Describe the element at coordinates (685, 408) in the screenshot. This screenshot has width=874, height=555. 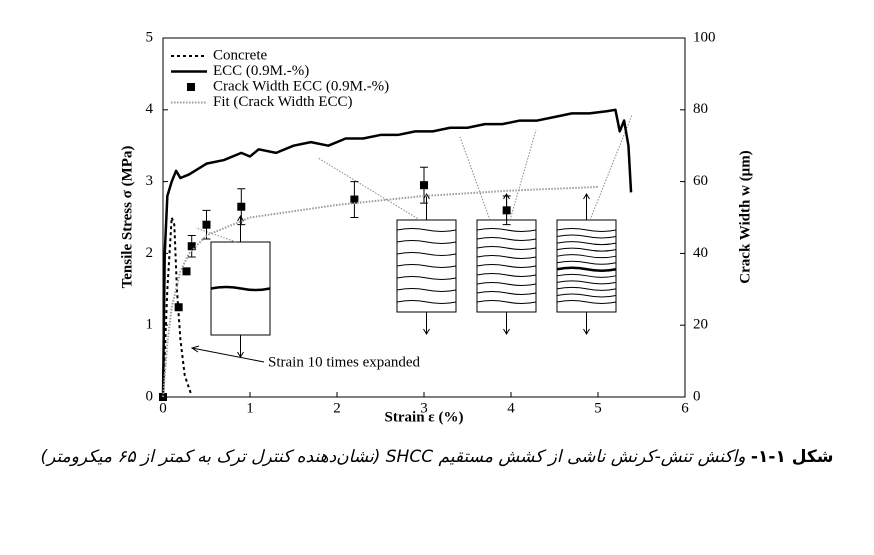
I see `x-tick-label: 6` at that location.